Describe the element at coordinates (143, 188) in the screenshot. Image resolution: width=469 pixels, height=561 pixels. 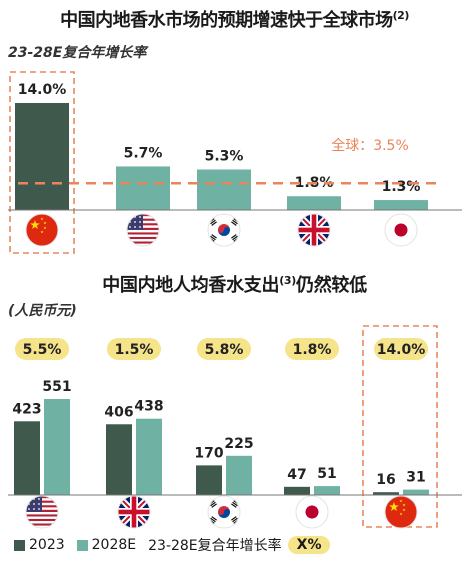
I see `chart1-bar-us` at that location.